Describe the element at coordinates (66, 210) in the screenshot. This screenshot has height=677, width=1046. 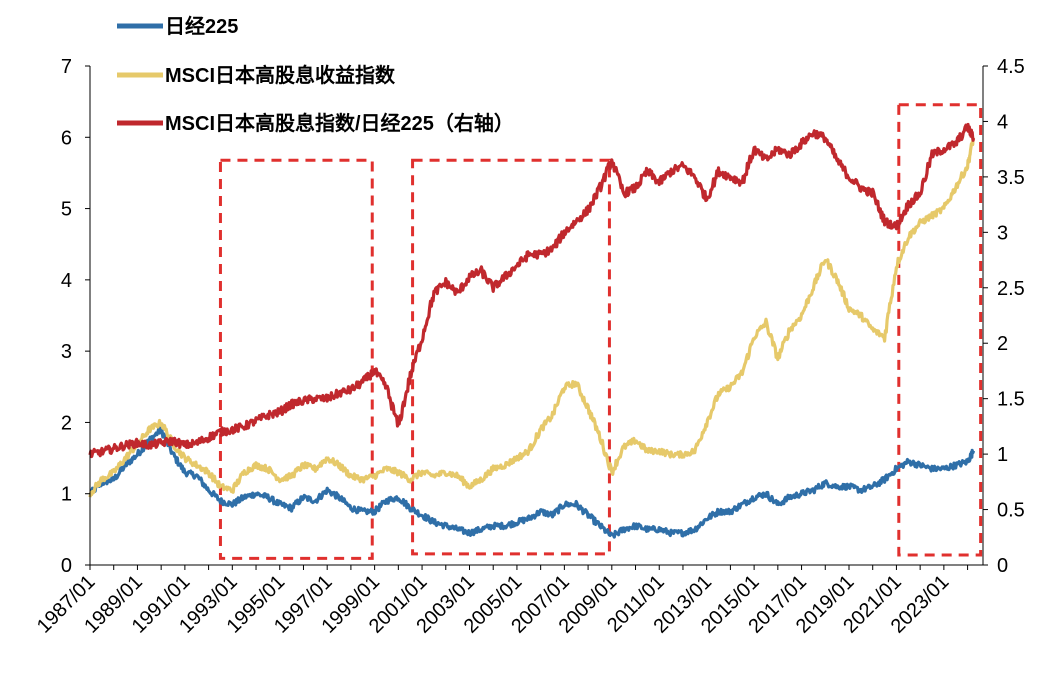
I see `y-left-tick-label: 5` at that location.